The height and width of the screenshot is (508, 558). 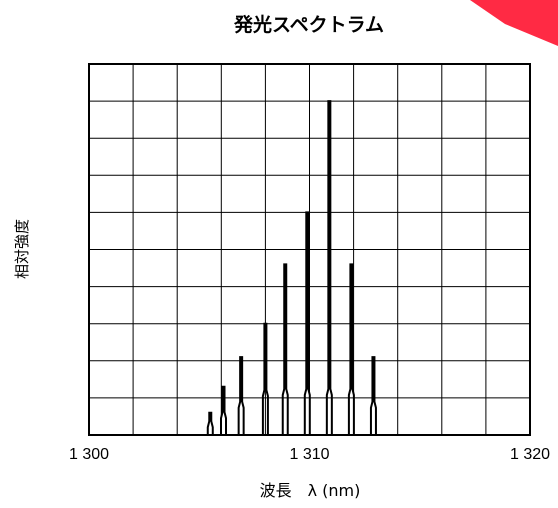 What do you see at coordinates (308, 24) in the screenshot?
I see `chart-title: 発光スペクトラム` at bounding box center [308, 24].